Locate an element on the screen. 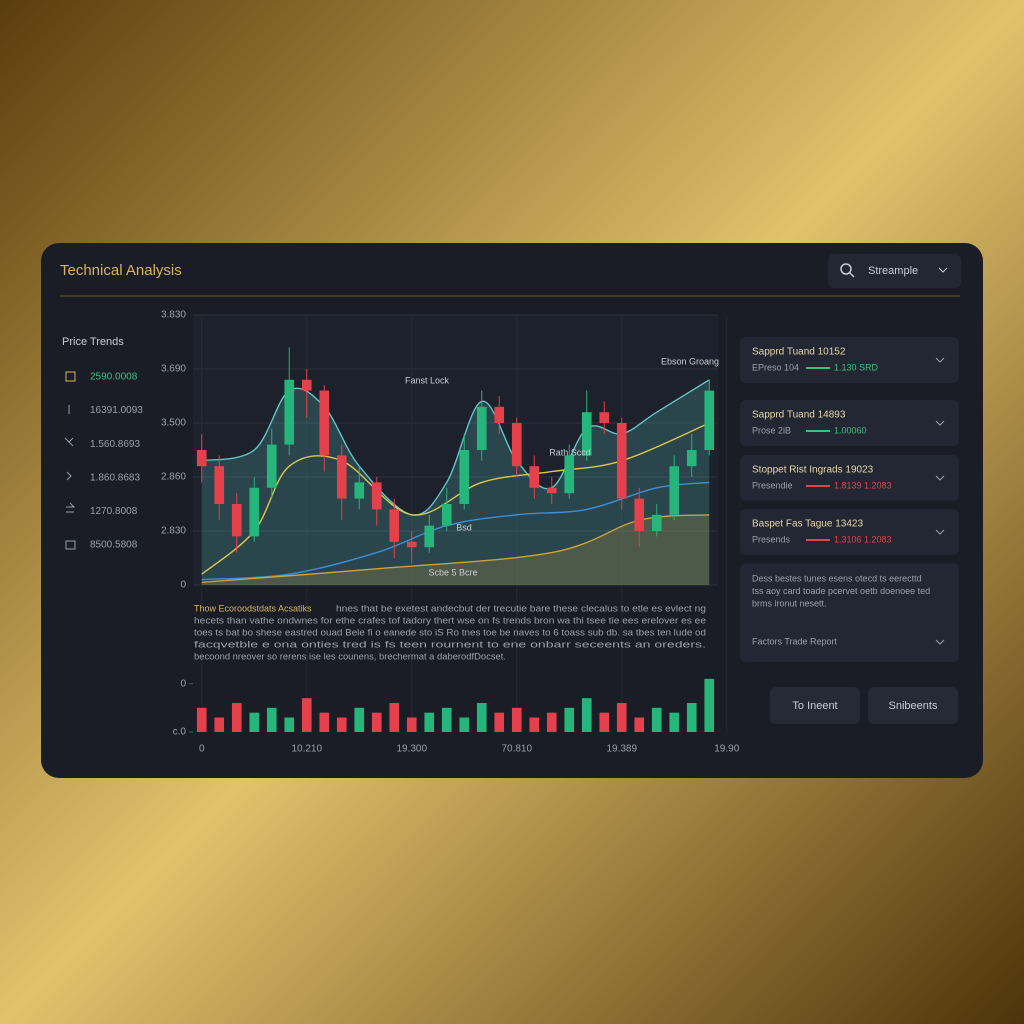 This screenshot has height=1024, width=1024. y-tick-label: 2.860 is located at coordinates (173, 477).